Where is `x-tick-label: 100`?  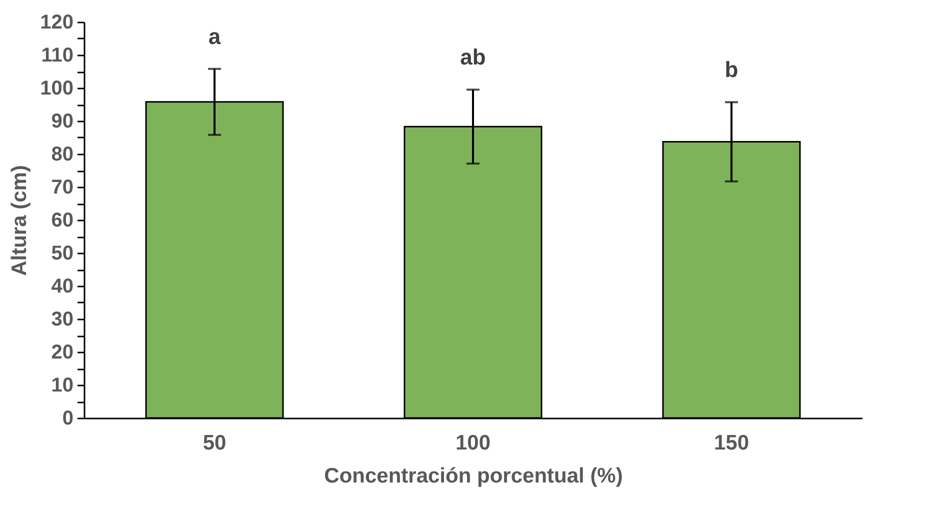
x-tick-label: 100 is located at coordinates (473, 443).